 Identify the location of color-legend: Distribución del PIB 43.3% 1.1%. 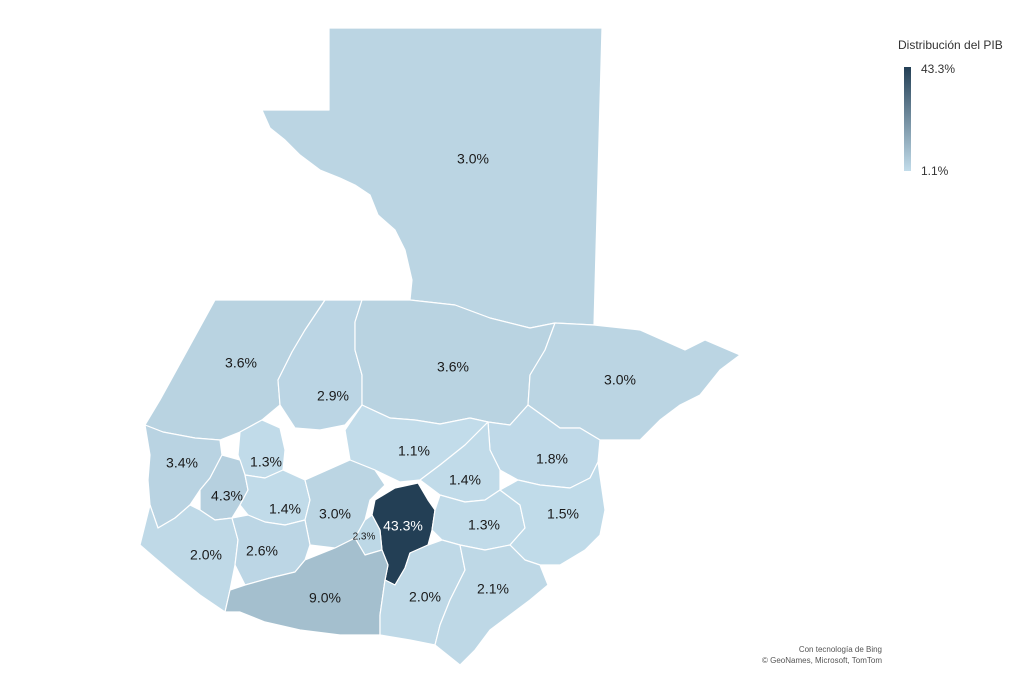
(958, 108).